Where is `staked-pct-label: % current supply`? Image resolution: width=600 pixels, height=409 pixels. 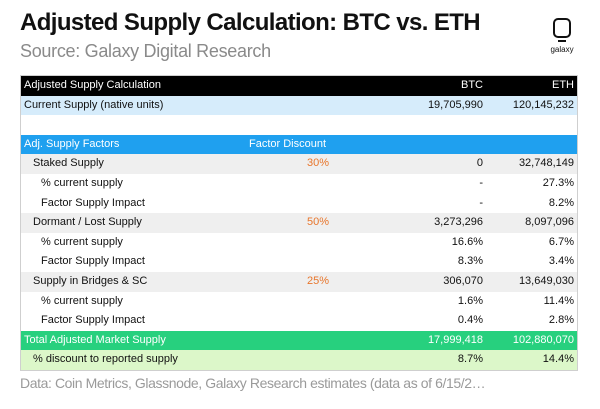
staked-pct-label: % current supply is located at coordinates (82, 182).